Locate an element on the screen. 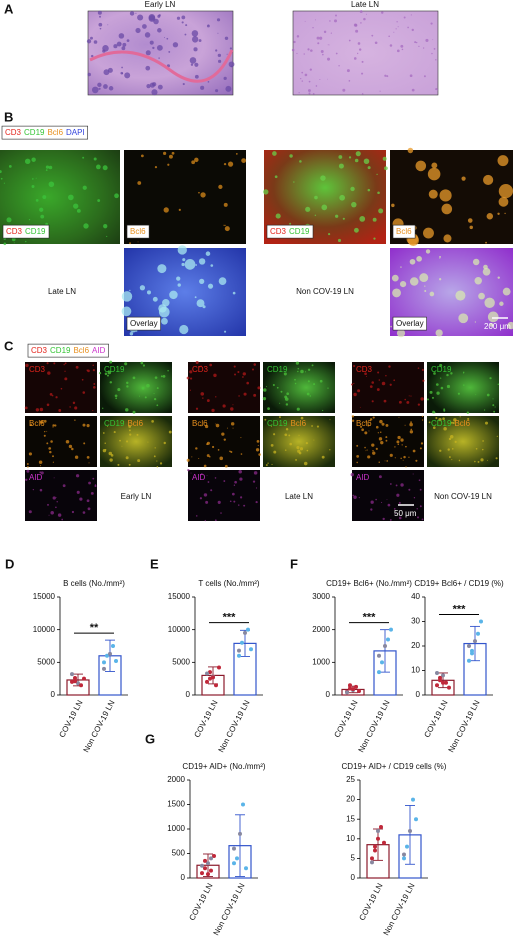 The image size is (513, 941). y-tick-label: 0 is located at coordinates (328, 694).